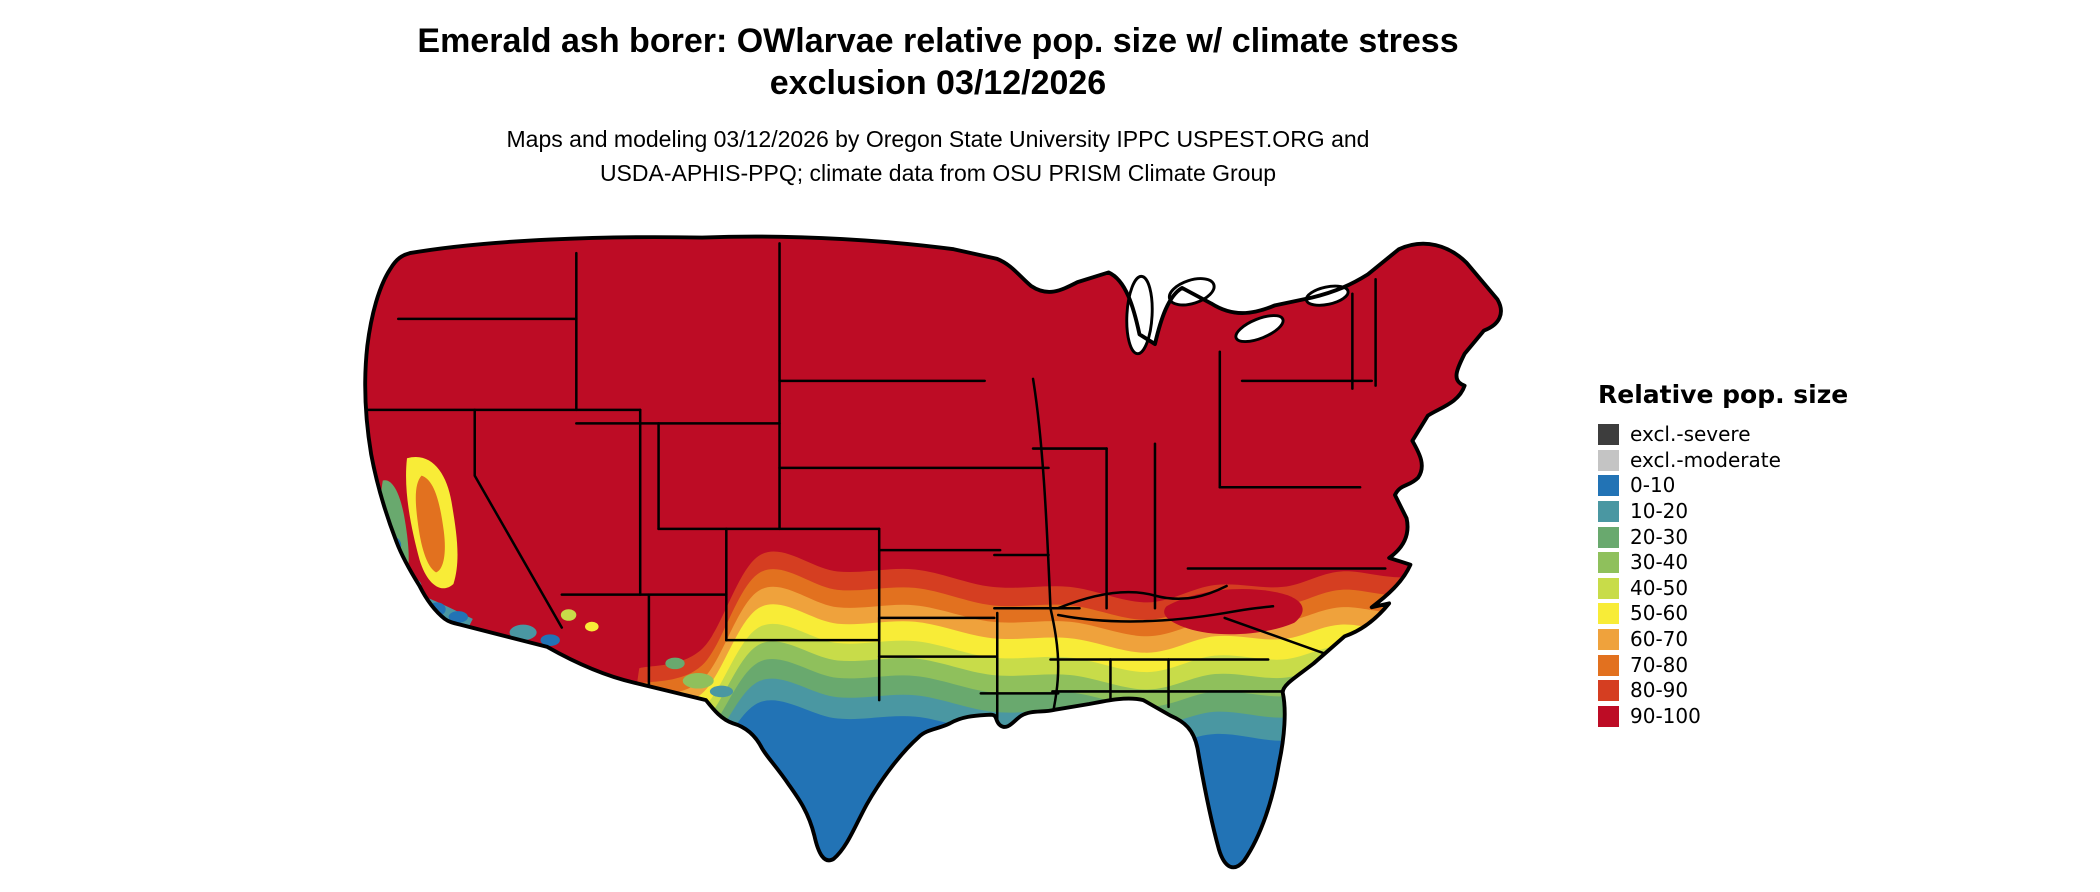 The width and height of the screenshot is (2100, 892). What do you see at coordinates (1758, 537) in the screenshot?
I see `legend-item: 20-30` at bounding box center [1758, 537].